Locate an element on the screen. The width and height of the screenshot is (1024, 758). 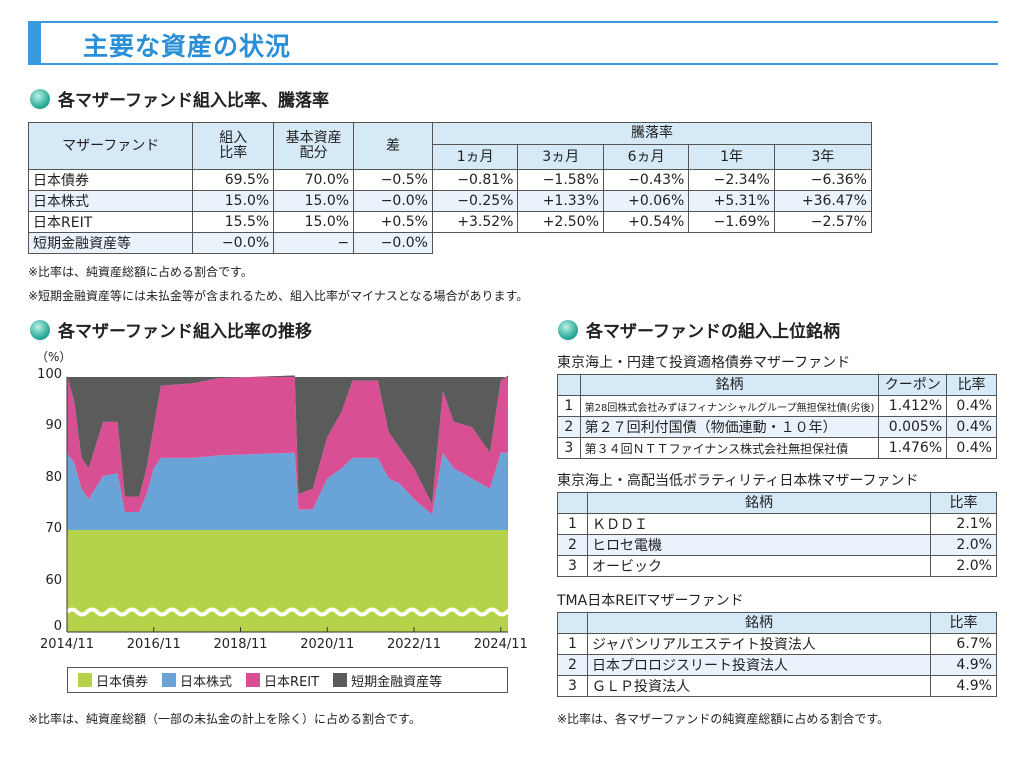
holding-name: ＧＬＰ投資法人 is located at coordinates (759, 686).